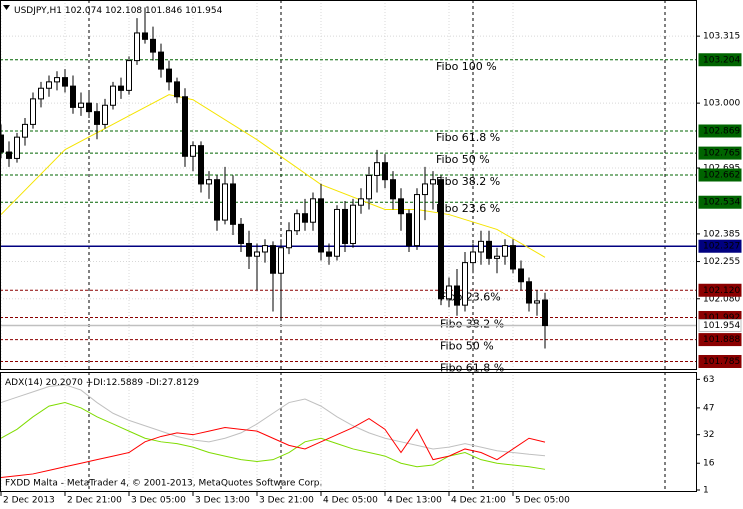 This screenshot has height=509, width=743. I want to click on y-tick-label: 47, so click(708, 408).